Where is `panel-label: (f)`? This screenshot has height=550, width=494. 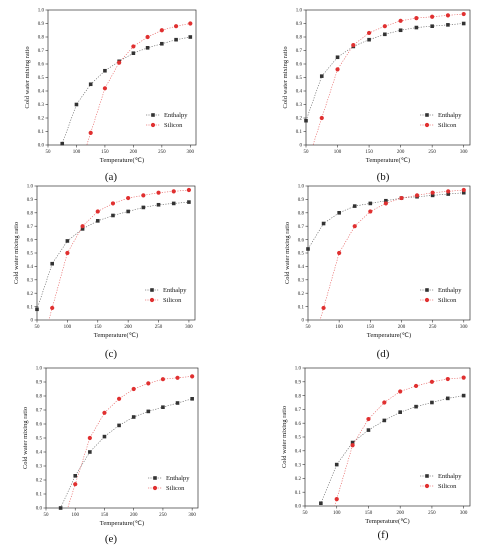
panel-label: (f) is located at coordinates (383, 535).